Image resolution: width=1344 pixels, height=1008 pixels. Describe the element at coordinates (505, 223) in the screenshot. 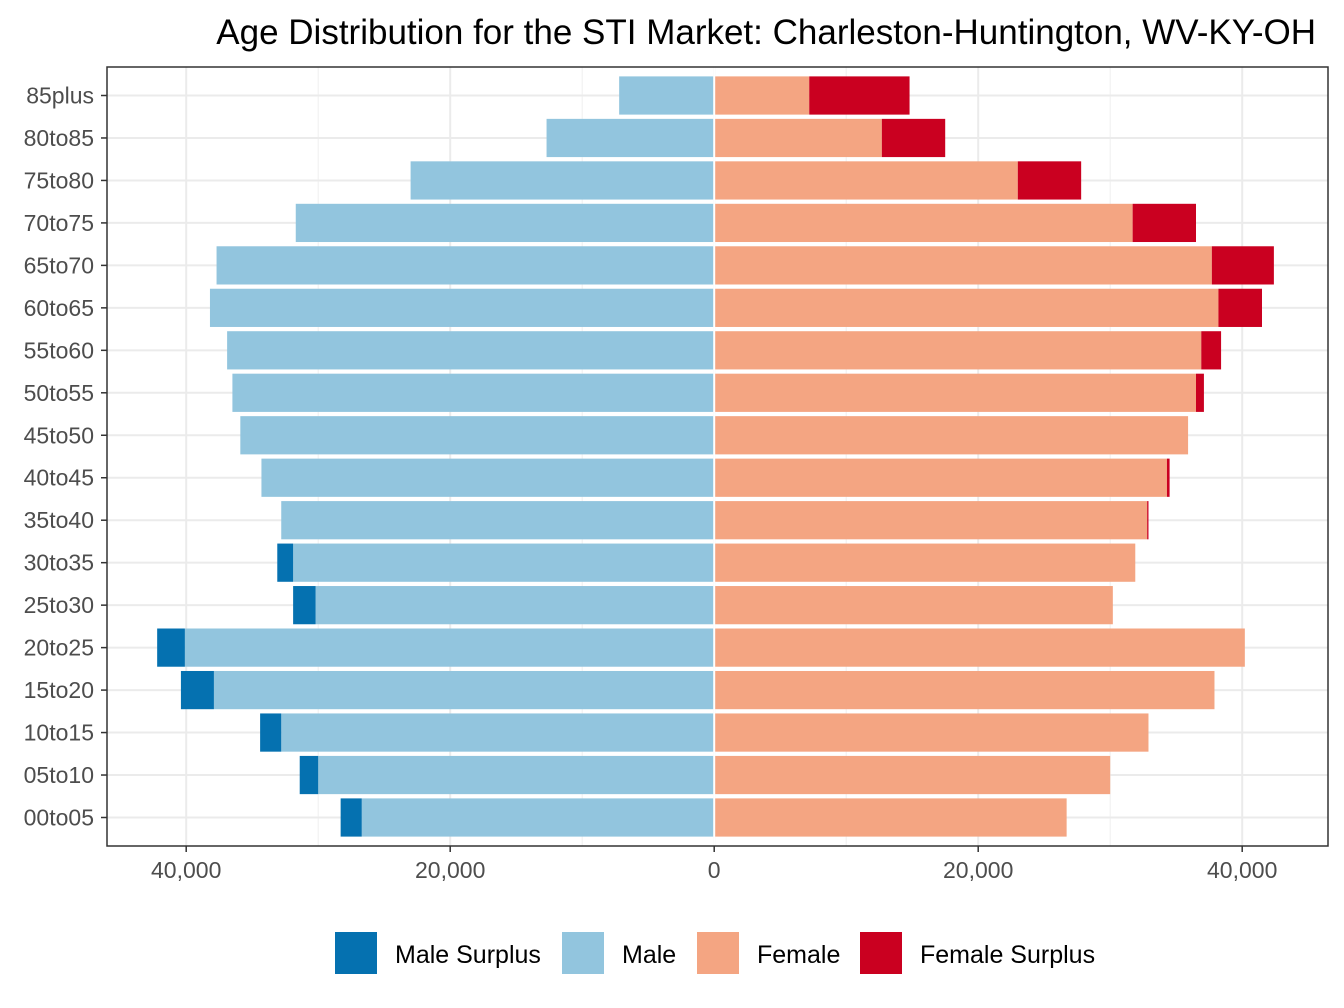

I see `bar-male-70to75` at that location.